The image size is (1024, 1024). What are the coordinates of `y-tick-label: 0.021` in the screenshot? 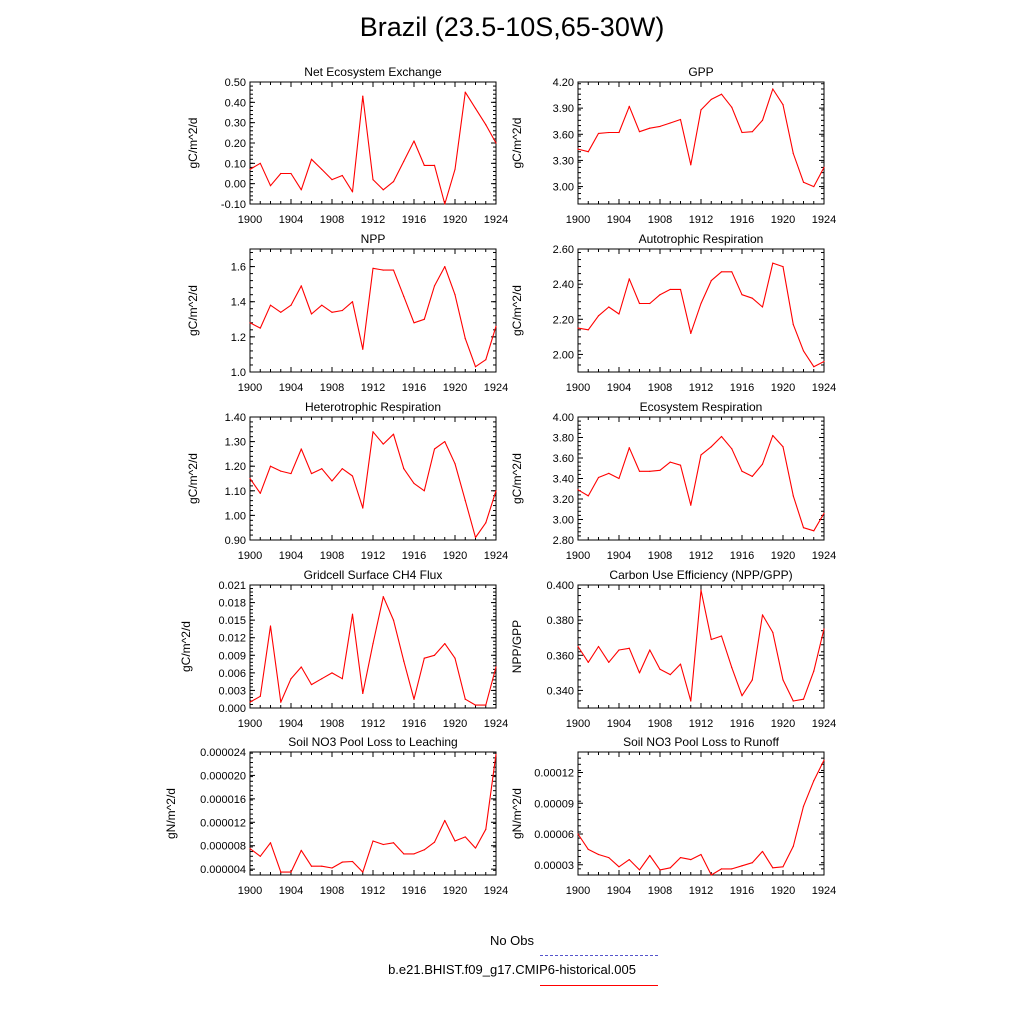 It's located at (232, 586).